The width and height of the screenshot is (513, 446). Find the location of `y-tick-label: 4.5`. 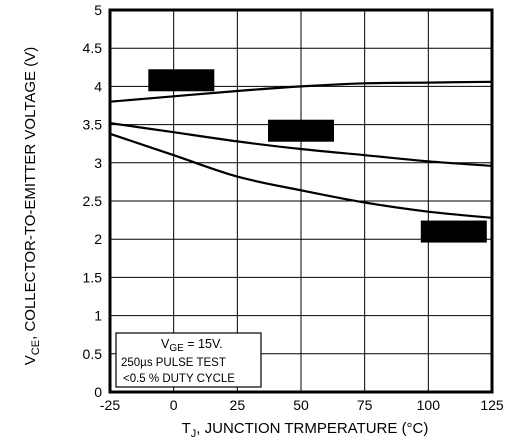

y-tick-label: 4.5 is located at coordinates (93, 48).